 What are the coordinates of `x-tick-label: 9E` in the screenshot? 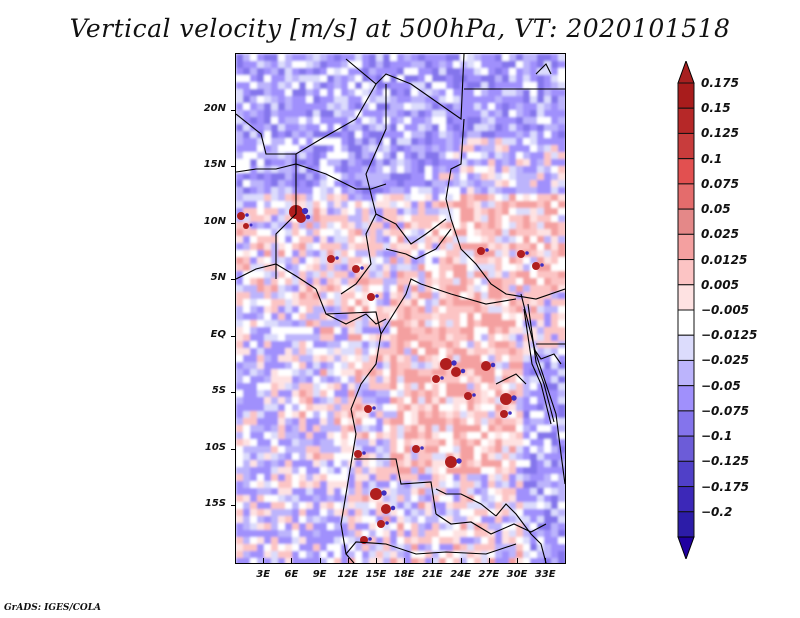 It's located at (319, 574).